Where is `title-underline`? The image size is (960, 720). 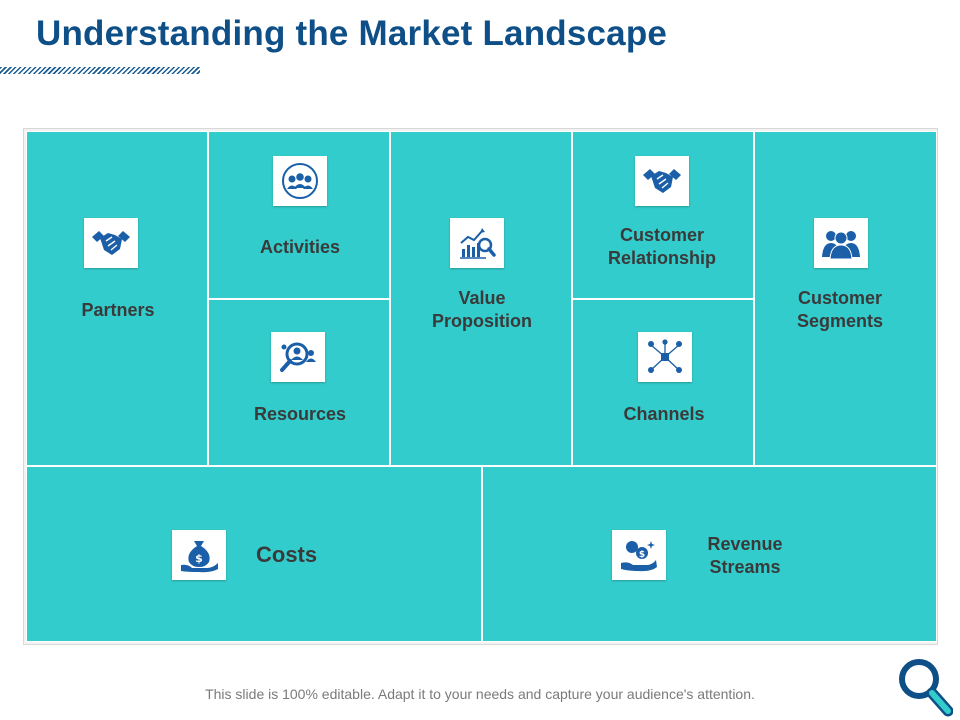 title-underline is located at coordinates (100, 70).